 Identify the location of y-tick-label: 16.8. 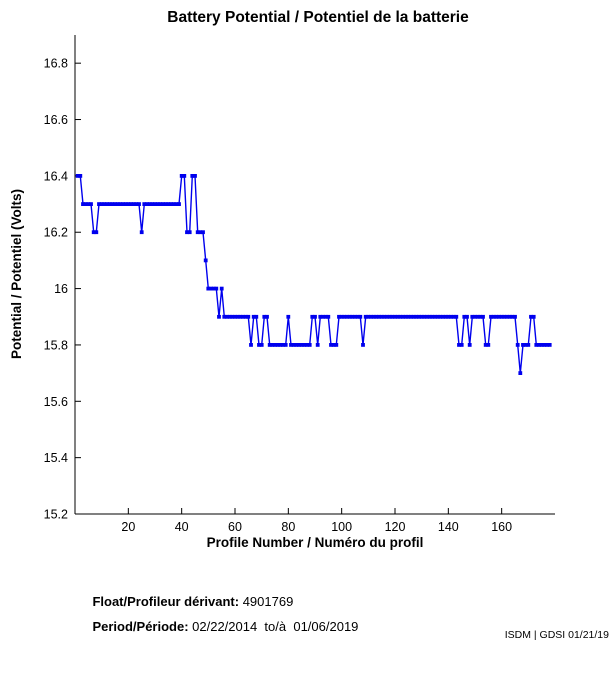
(56, 64).